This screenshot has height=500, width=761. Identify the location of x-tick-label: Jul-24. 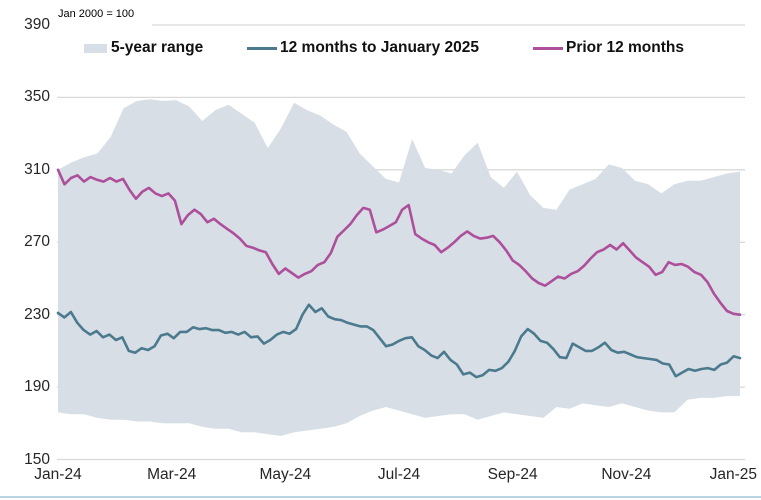
(399, 474).